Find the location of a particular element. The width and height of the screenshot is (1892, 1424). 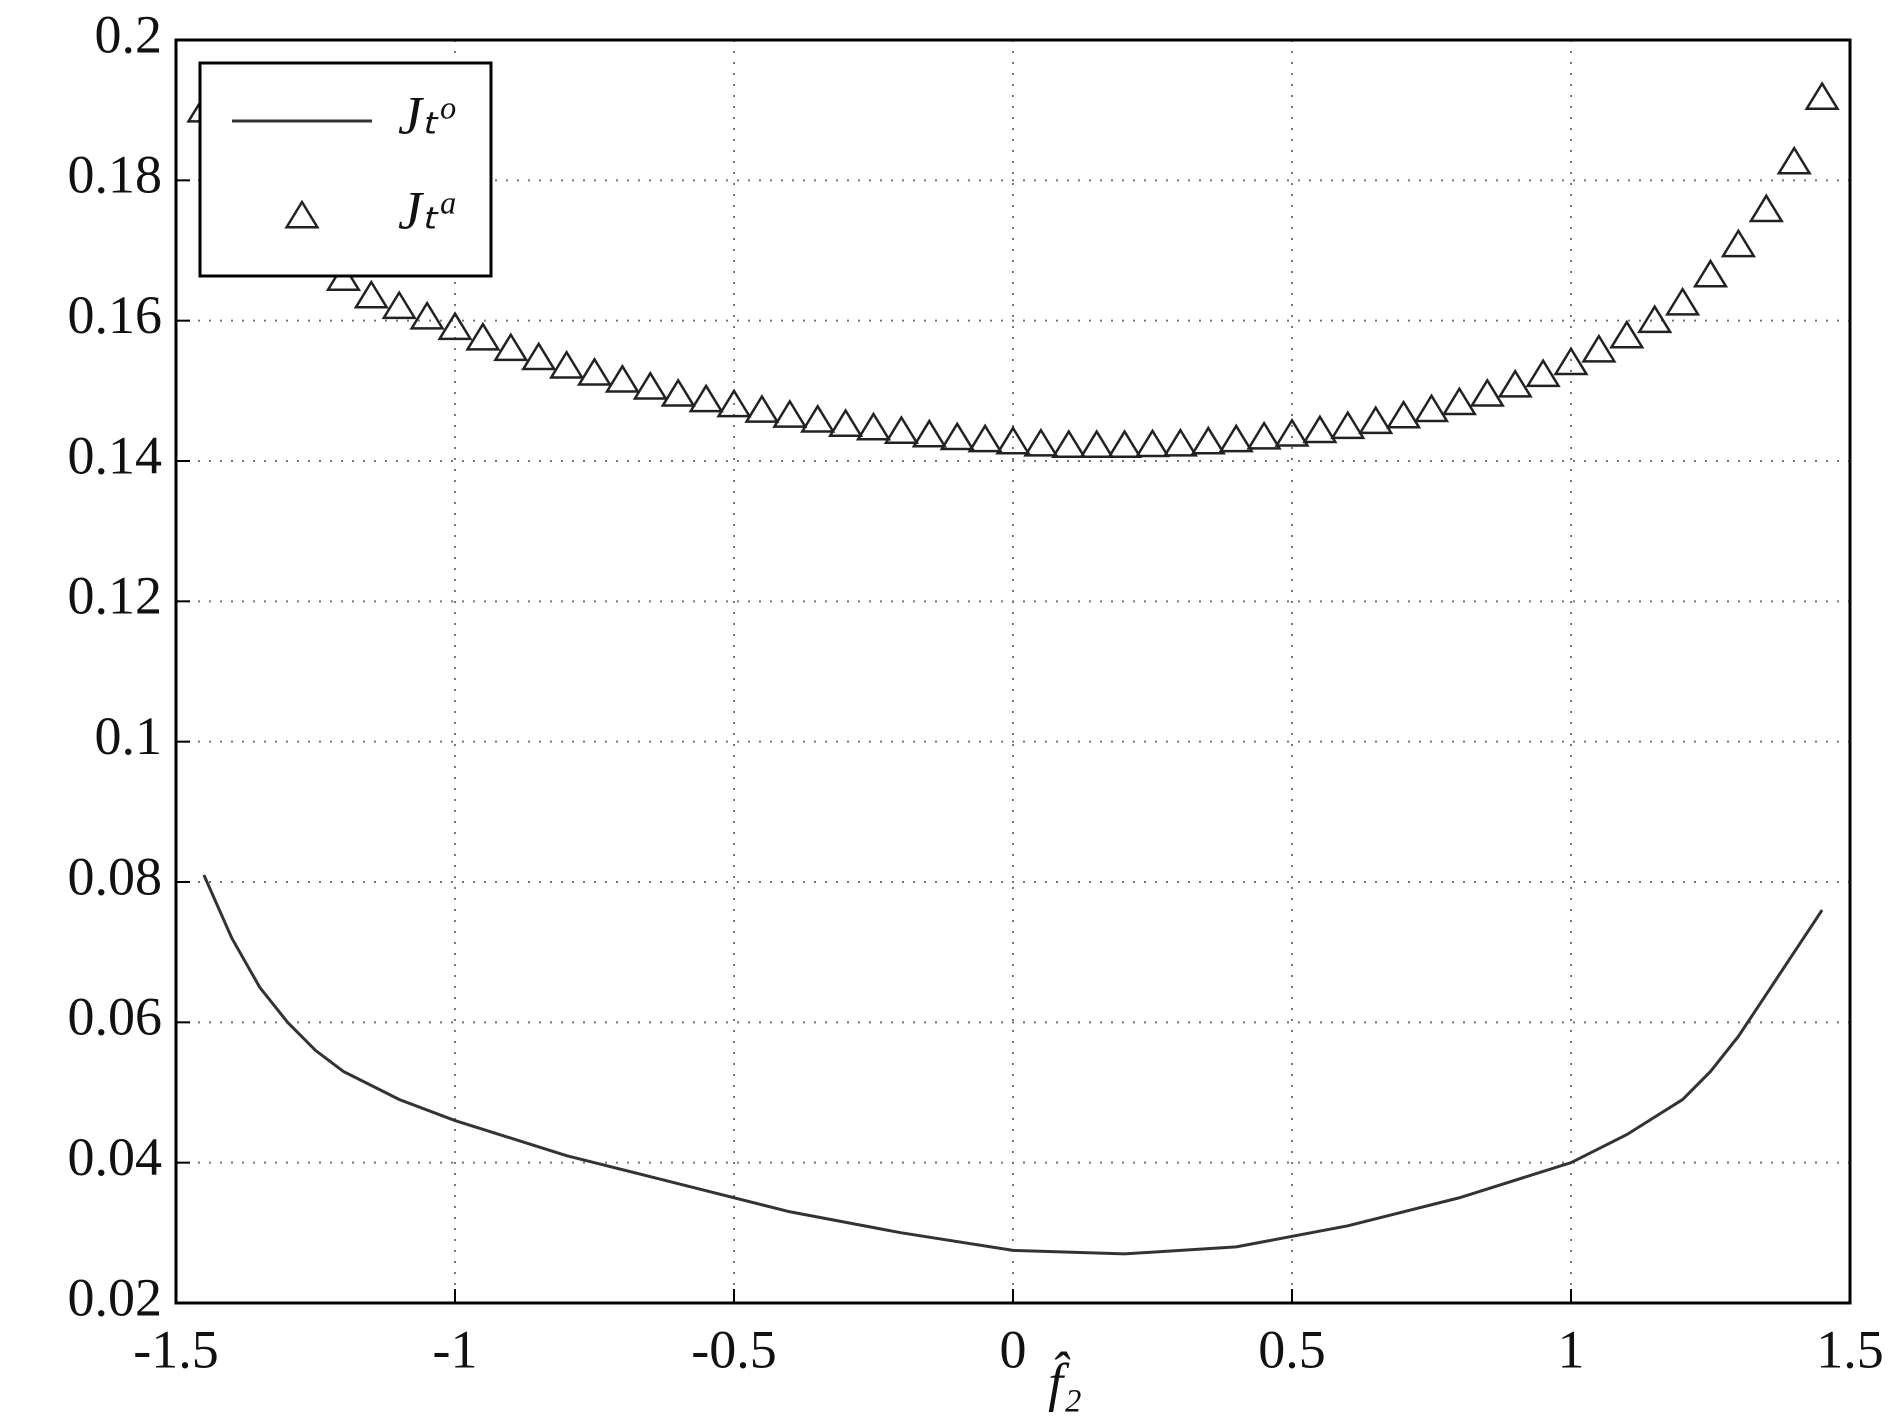

x-axis-label: f̂₂ is located at coordinates (1065, 1381).